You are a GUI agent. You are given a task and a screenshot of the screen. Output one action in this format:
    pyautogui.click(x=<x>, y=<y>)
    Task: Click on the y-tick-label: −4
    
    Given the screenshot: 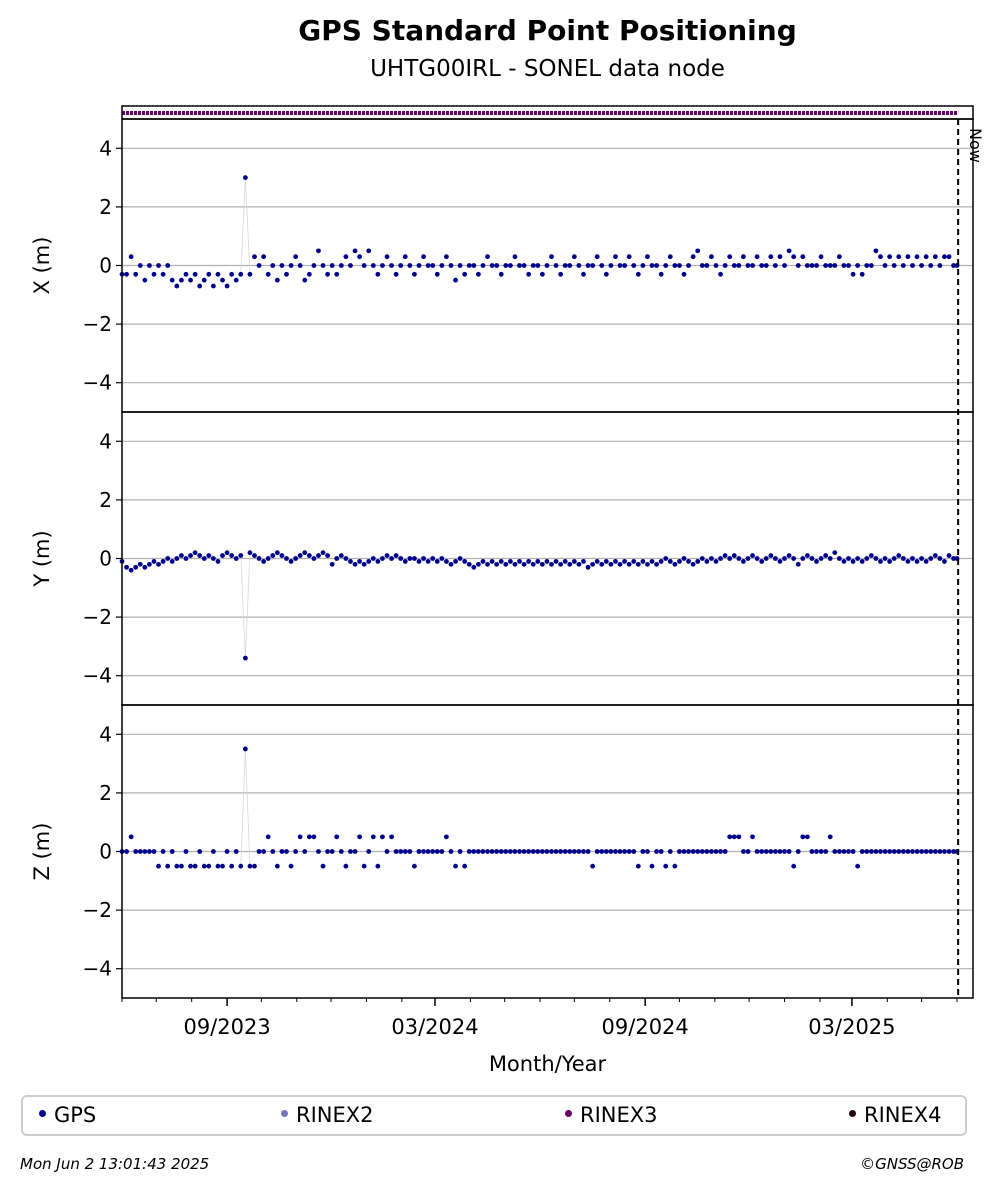 What is the action you would take?
    pyautogui.click(x=97, y=383)
    